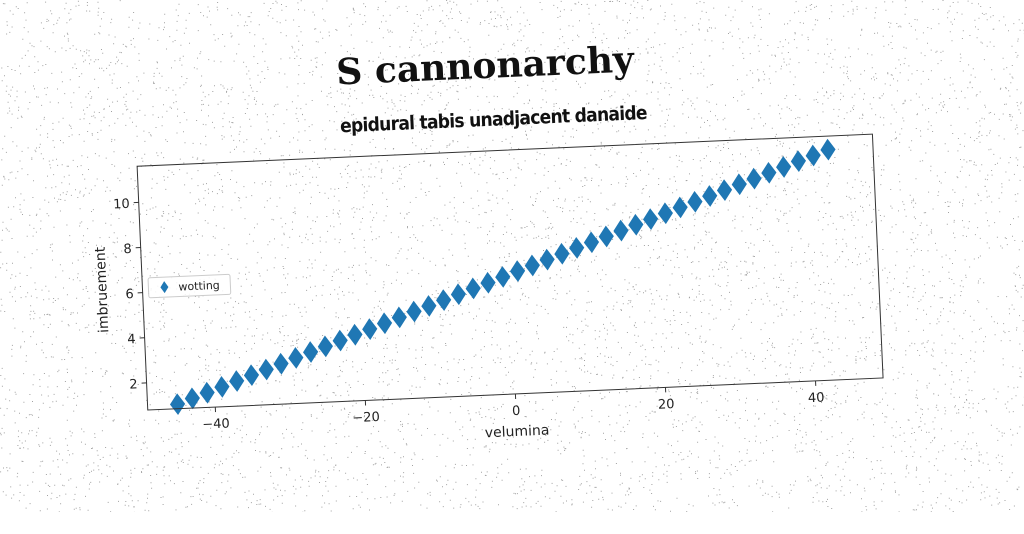 The height and width of the screenshot is (534, 1024). Describe the element at coordinates (127, 249) in the screenshot. I see `y-tick-label: 8` at that location.